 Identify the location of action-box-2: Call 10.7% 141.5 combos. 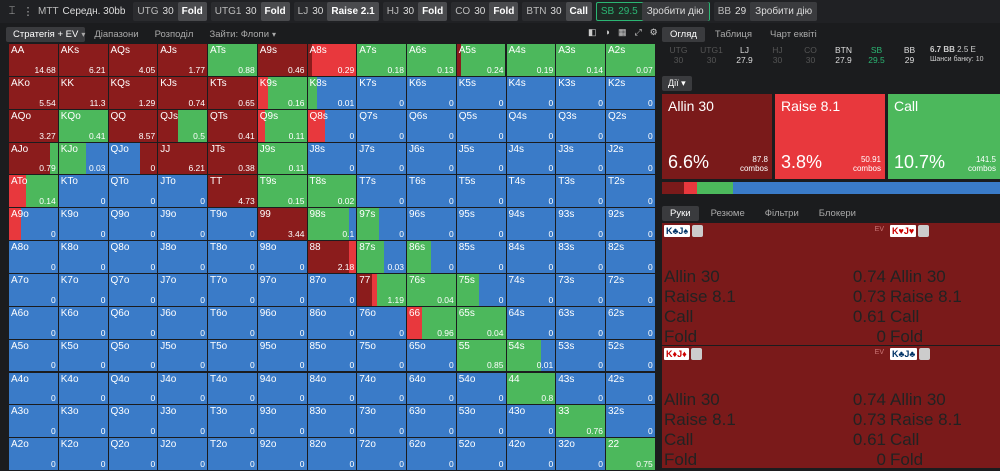
(944, 136).